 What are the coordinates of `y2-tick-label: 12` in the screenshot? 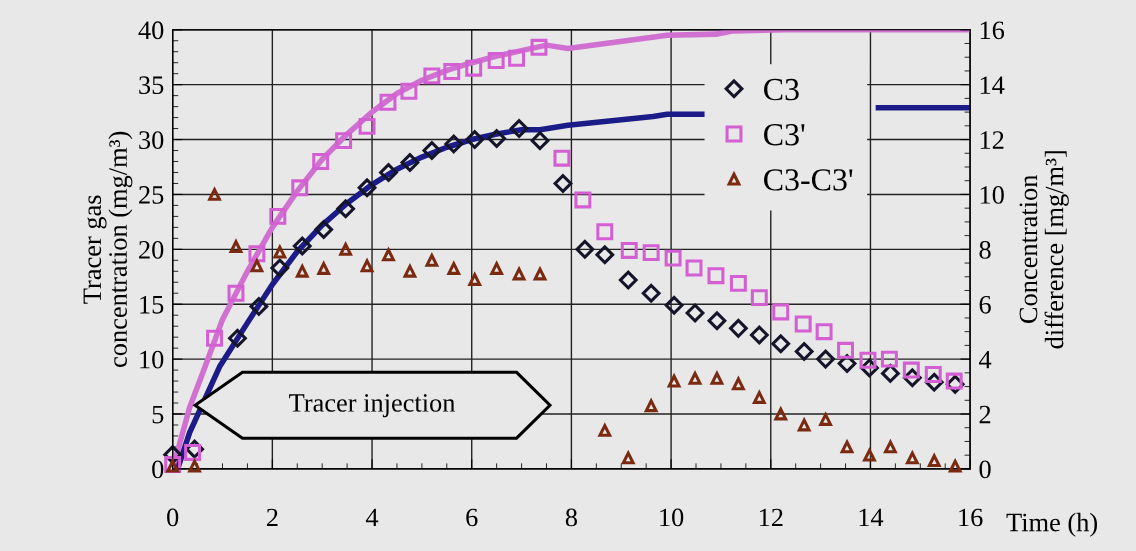 It's located at (992, 140).